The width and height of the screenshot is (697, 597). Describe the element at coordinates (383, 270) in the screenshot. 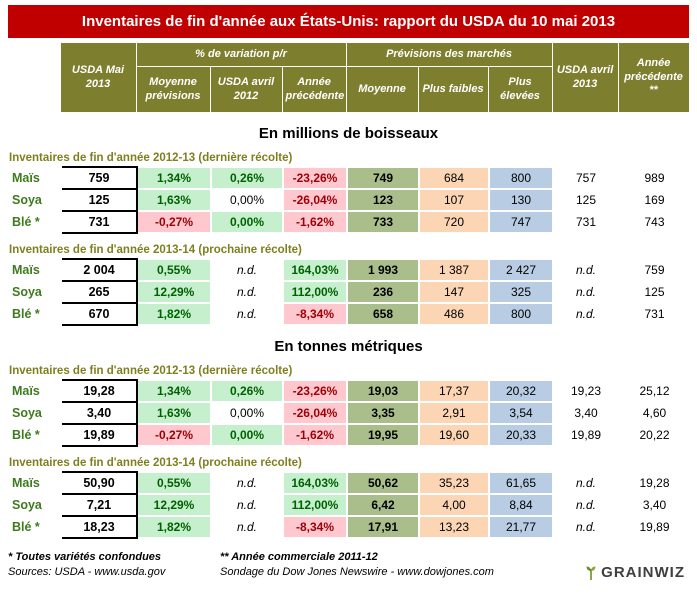

I see `cell-sage: 1 993` at that location.